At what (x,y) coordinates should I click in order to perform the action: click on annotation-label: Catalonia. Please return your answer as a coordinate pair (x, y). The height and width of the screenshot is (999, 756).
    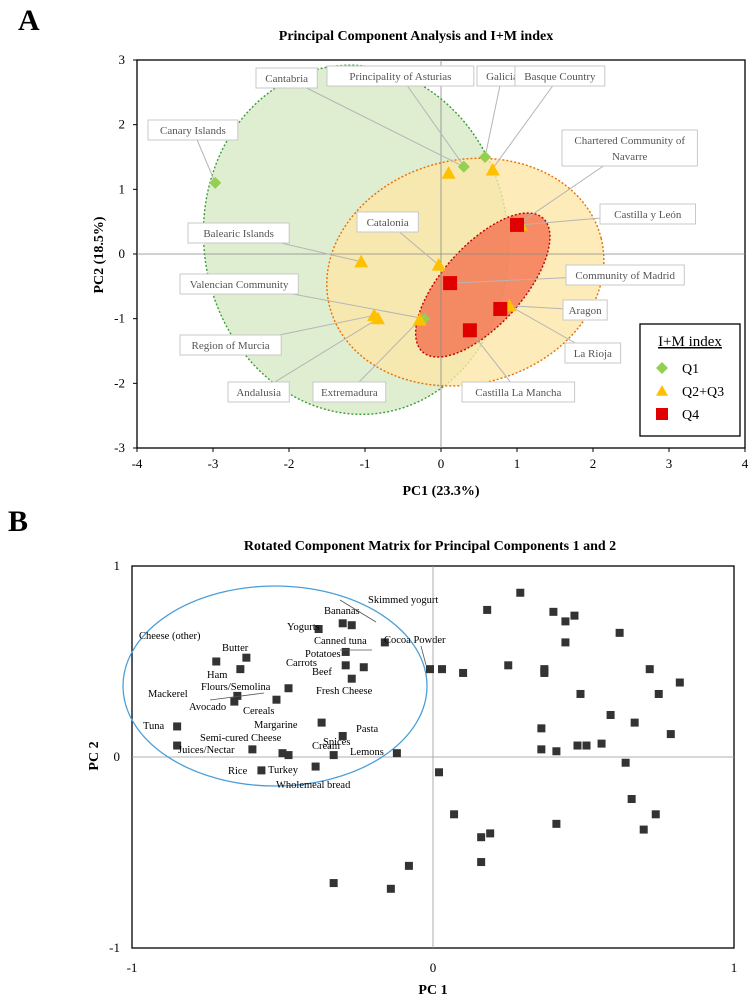
    Looking at the image, I should click on (388, 223).